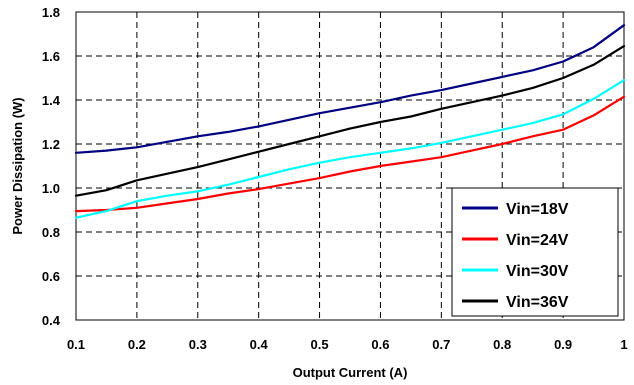 The width and height of the screenshot is (634, 385). What do you see at coordinates (137, 344) in the screenshot?
I see `x-tick-label: 0.2` at bounding box center [137, 344].